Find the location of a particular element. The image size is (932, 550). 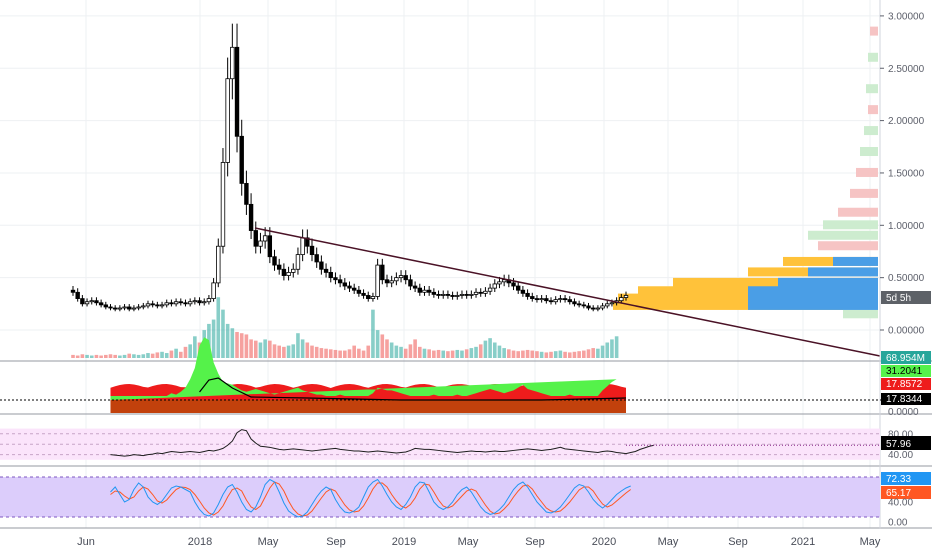

oscillator-badge-c: 17.8344 is located at coordinates (904, 399).